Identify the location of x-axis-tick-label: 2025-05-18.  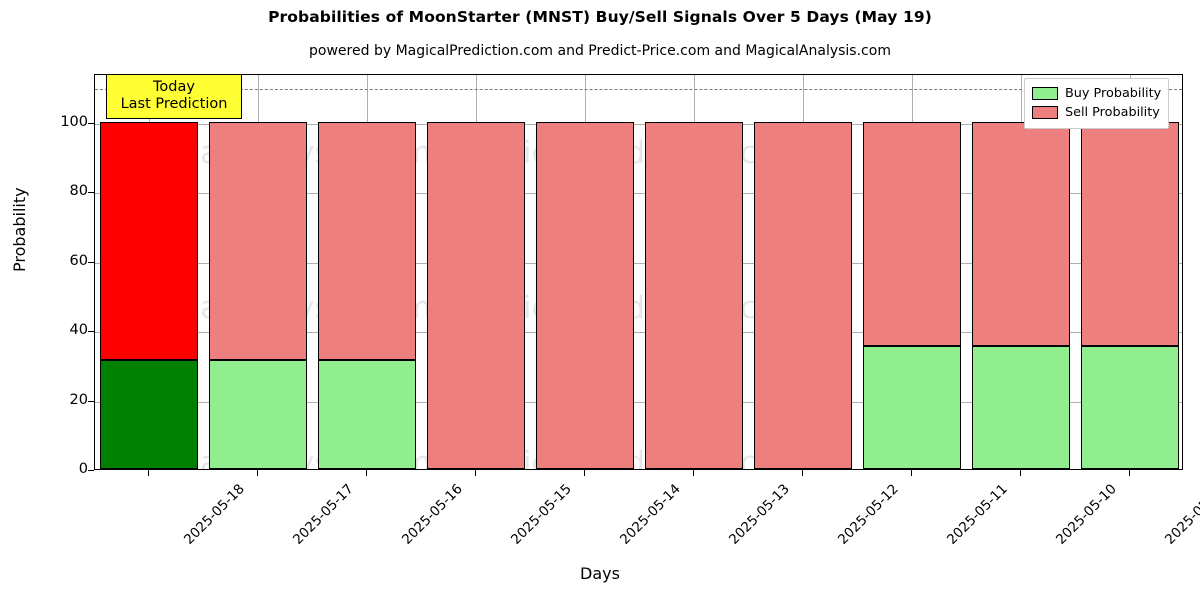
(215, 514).